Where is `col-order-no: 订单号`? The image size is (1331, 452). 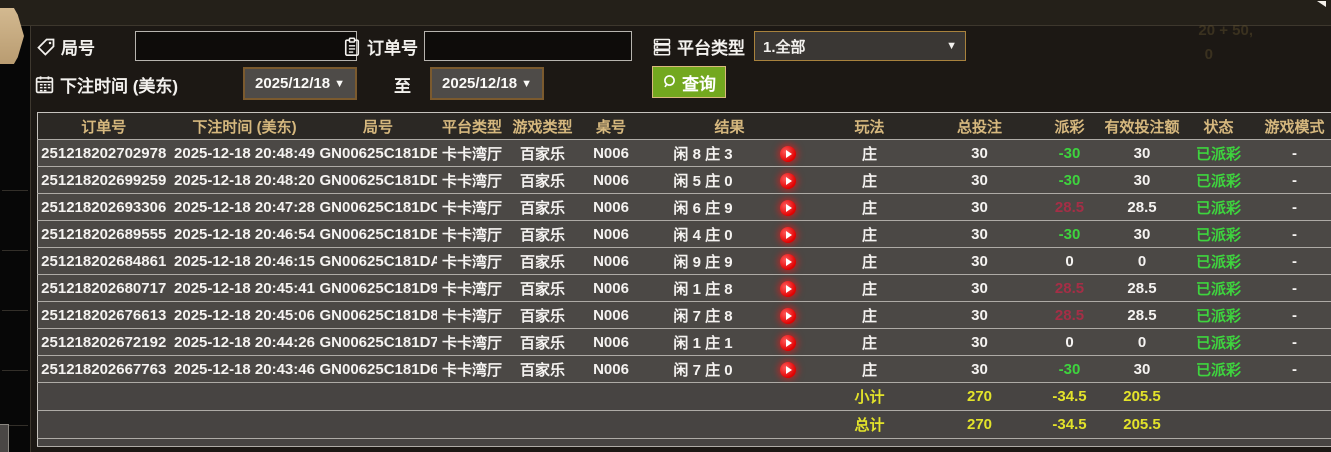
col-order-no: 订单号 is located at coordinates (103, 126).